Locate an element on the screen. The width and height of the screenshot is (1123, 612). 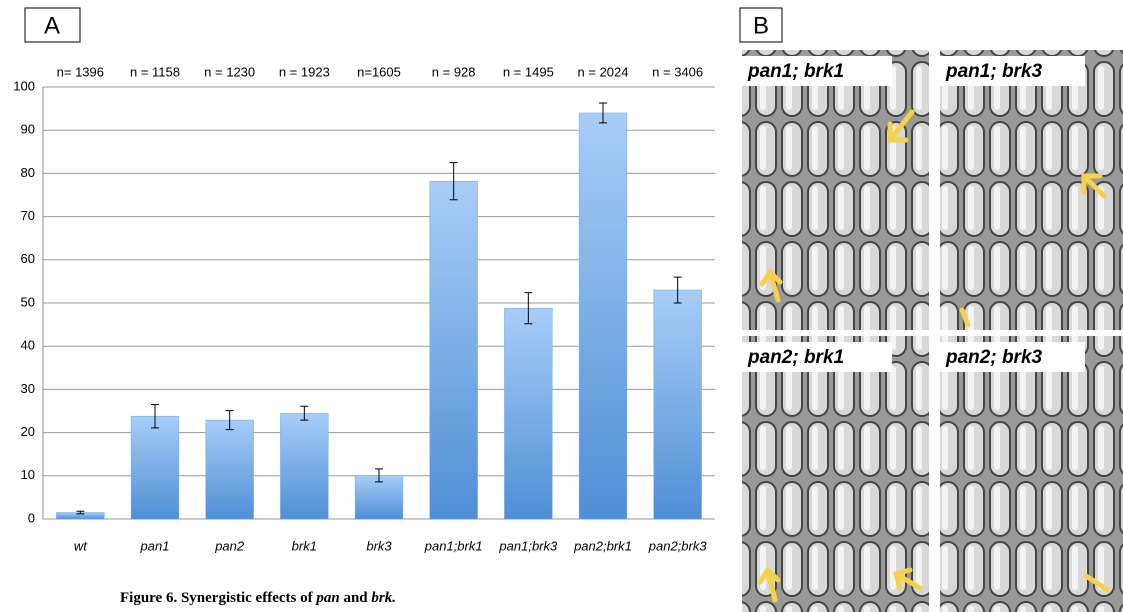
y-tick-label: 100 is located at coordinates (24, 85).